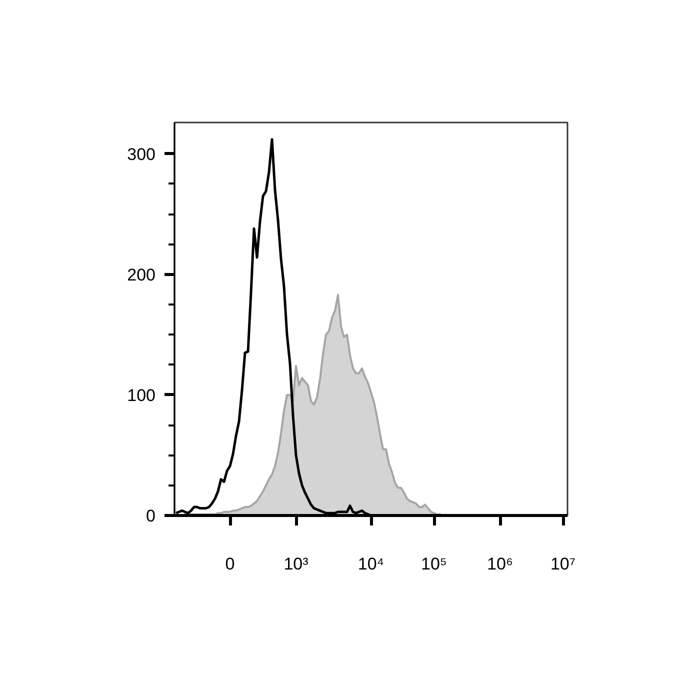 The image size is (700, 700). I want to click on x-tick-label: 10⁵, so click(434, 564).